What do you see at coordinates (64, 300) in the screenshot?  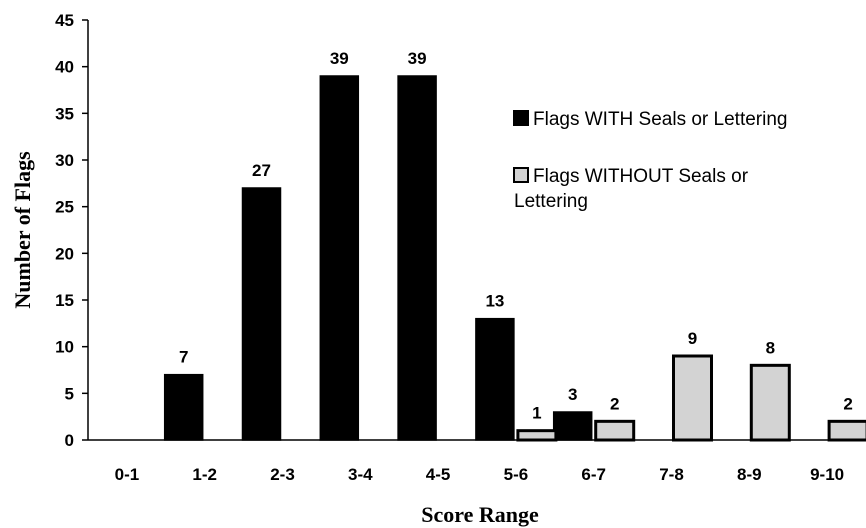 I see `y-tick-label: 15` at bounding box center [64, 300].